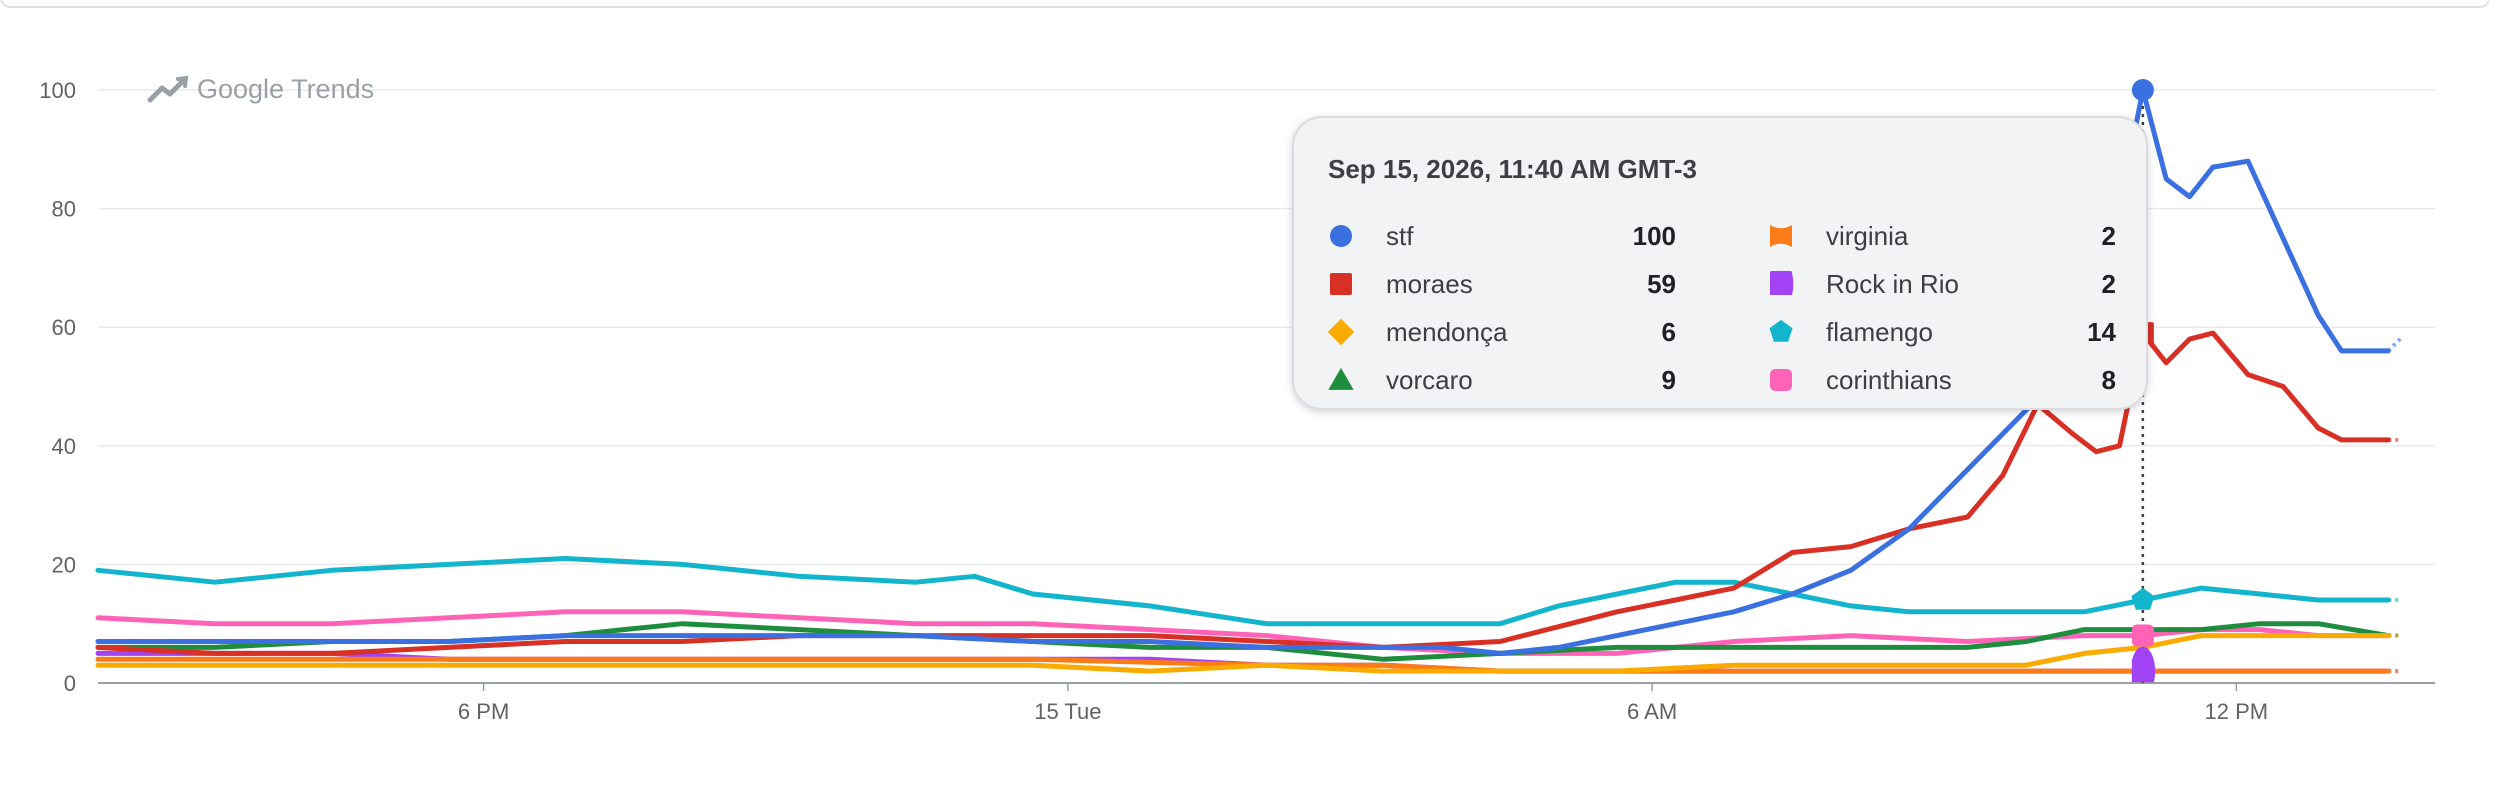  Describe the element at coordinates (483, 711) in the screenshot. I see `x-tick-label: 6 PM` at that location.